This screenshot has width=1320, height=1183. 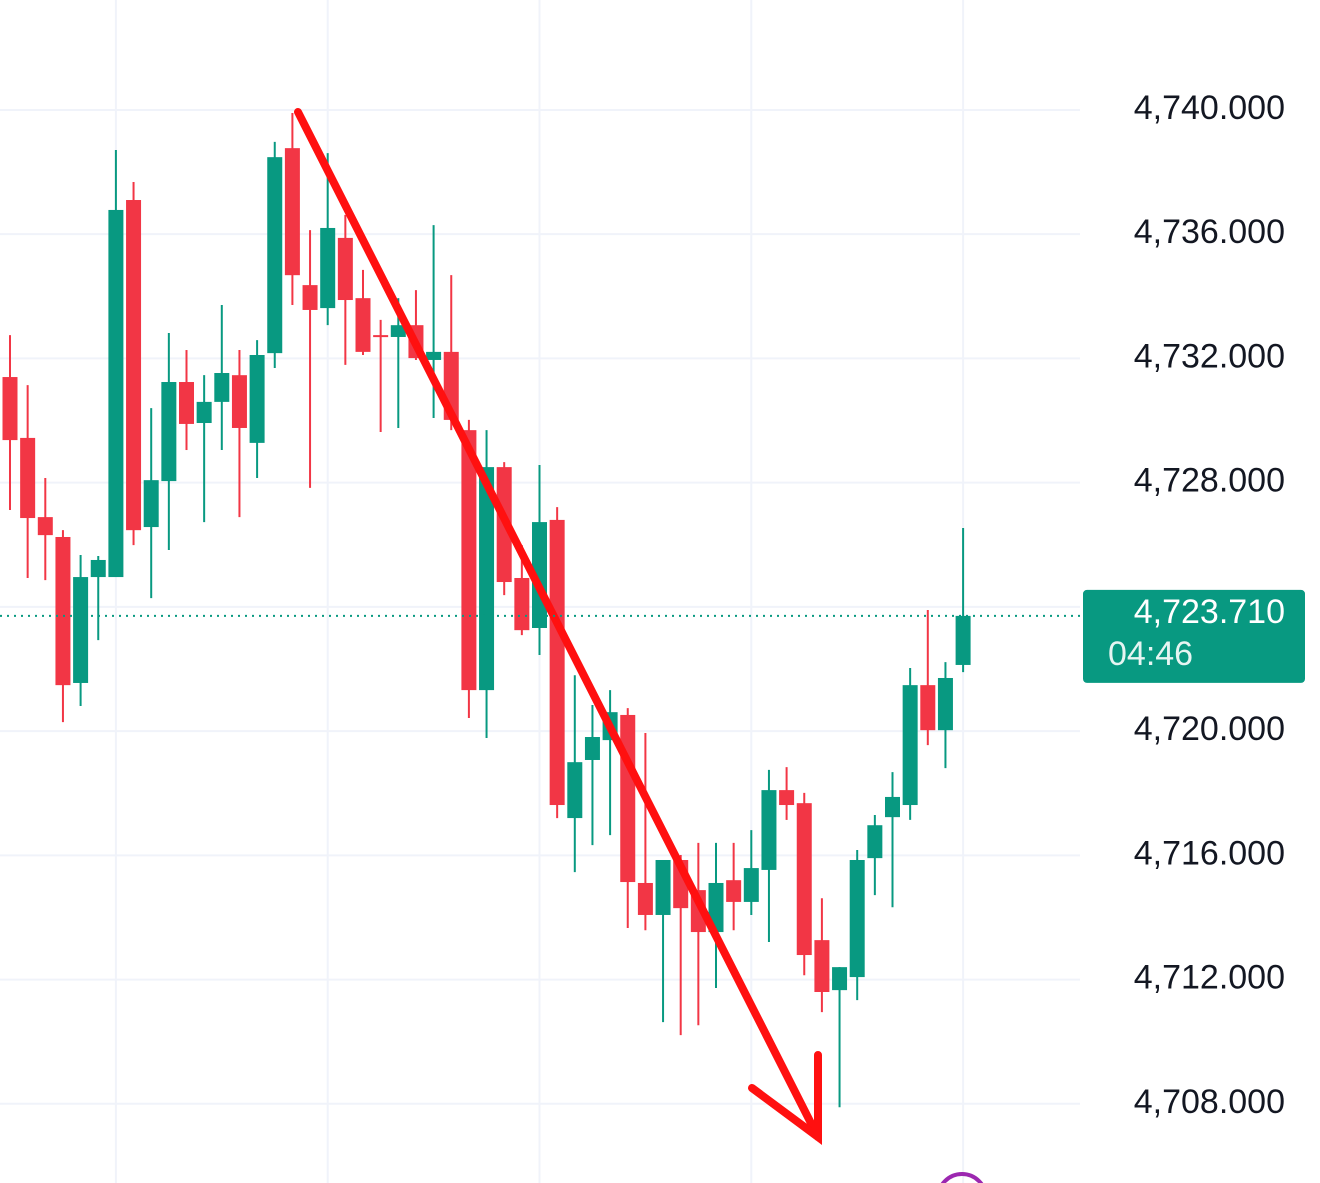 I want to click on y-tick-label: 4,708.000, so click(x=1209, y=1102).